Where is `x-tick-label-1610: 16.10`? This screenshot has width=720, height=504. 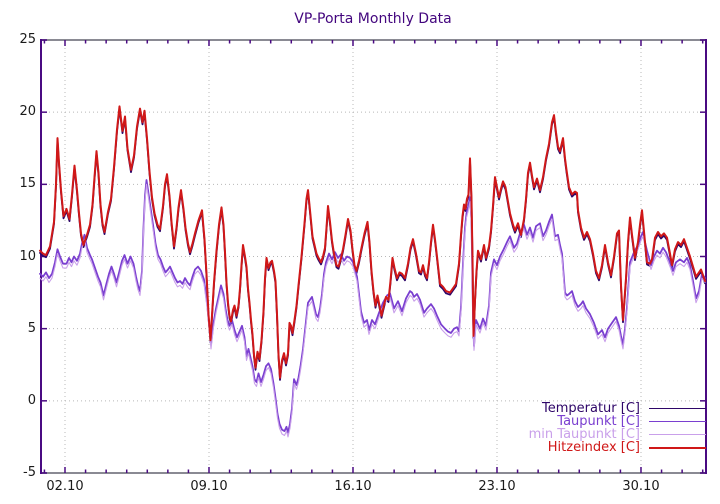
x-tick-label-1610: 16.10 is located at coordinates (353, 486).